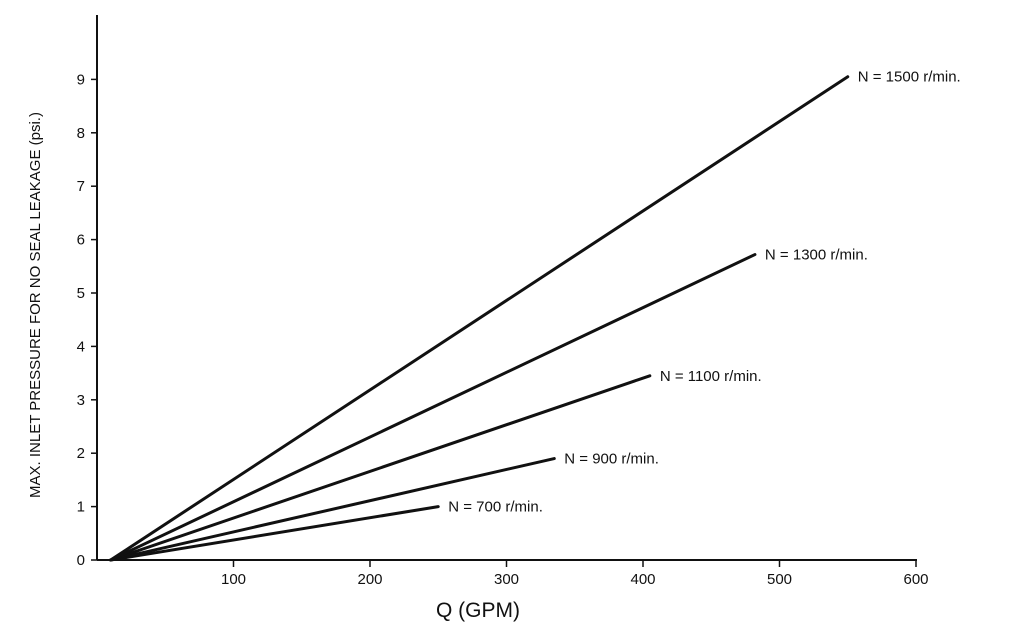 The height and width of the screenshot is (624, 1024). I want to click on x-tick-label: 500, so click(779, 579).